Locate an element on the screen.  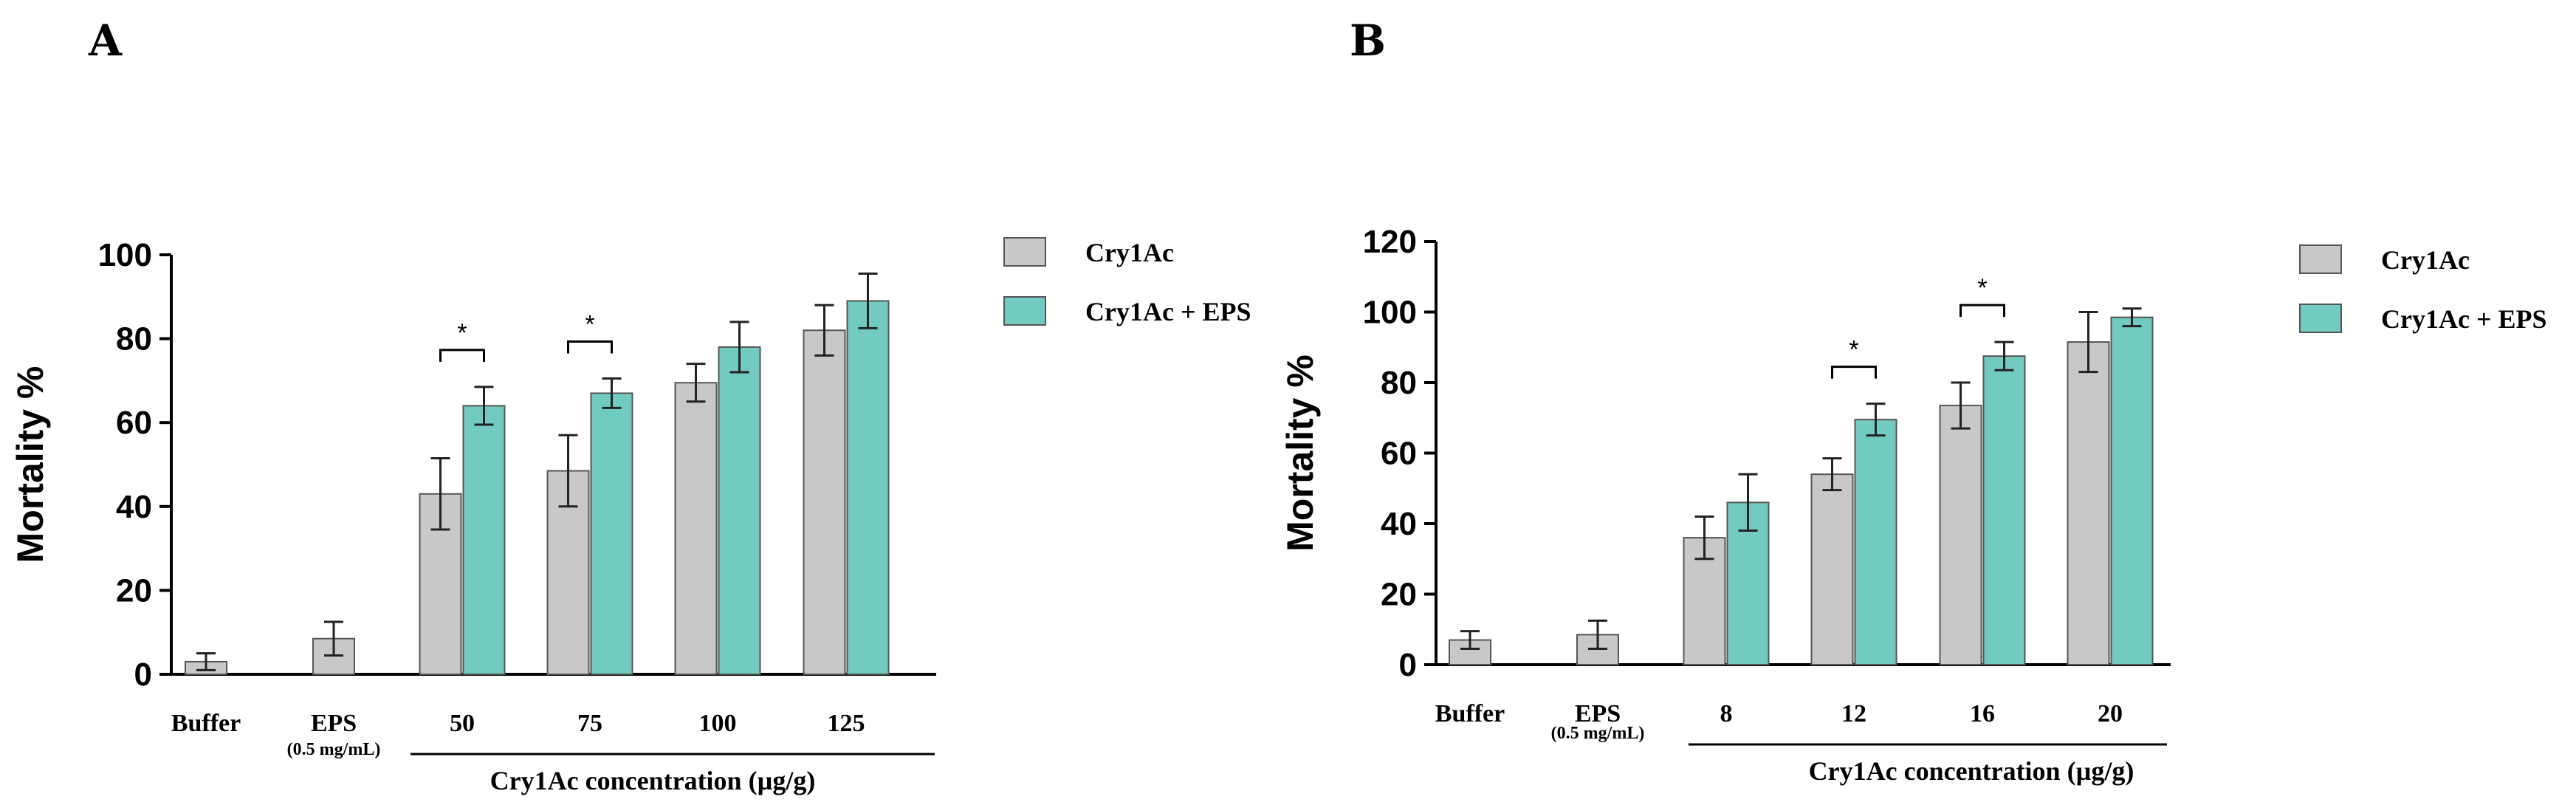
x-tick-label: 100 is located at coordinates (718, 723).